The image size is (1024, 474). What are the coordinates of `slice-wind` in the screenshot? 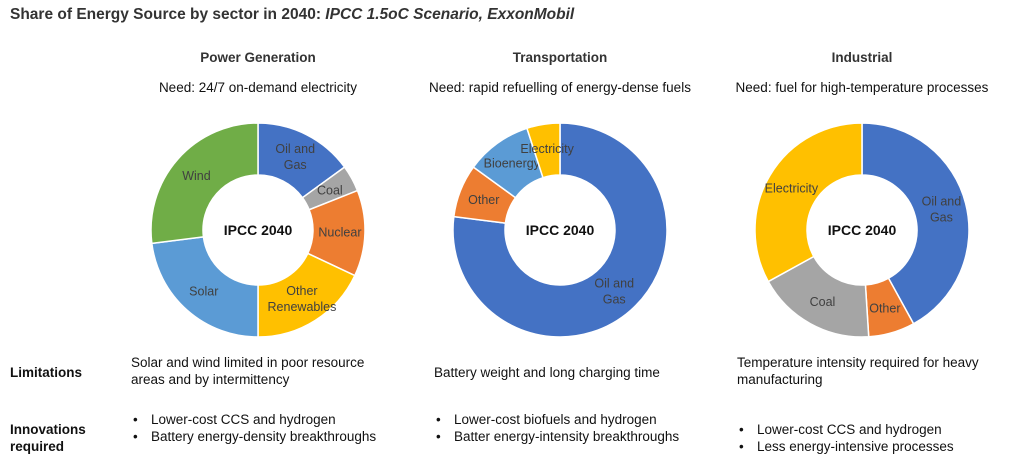 It's located at (204, 183).